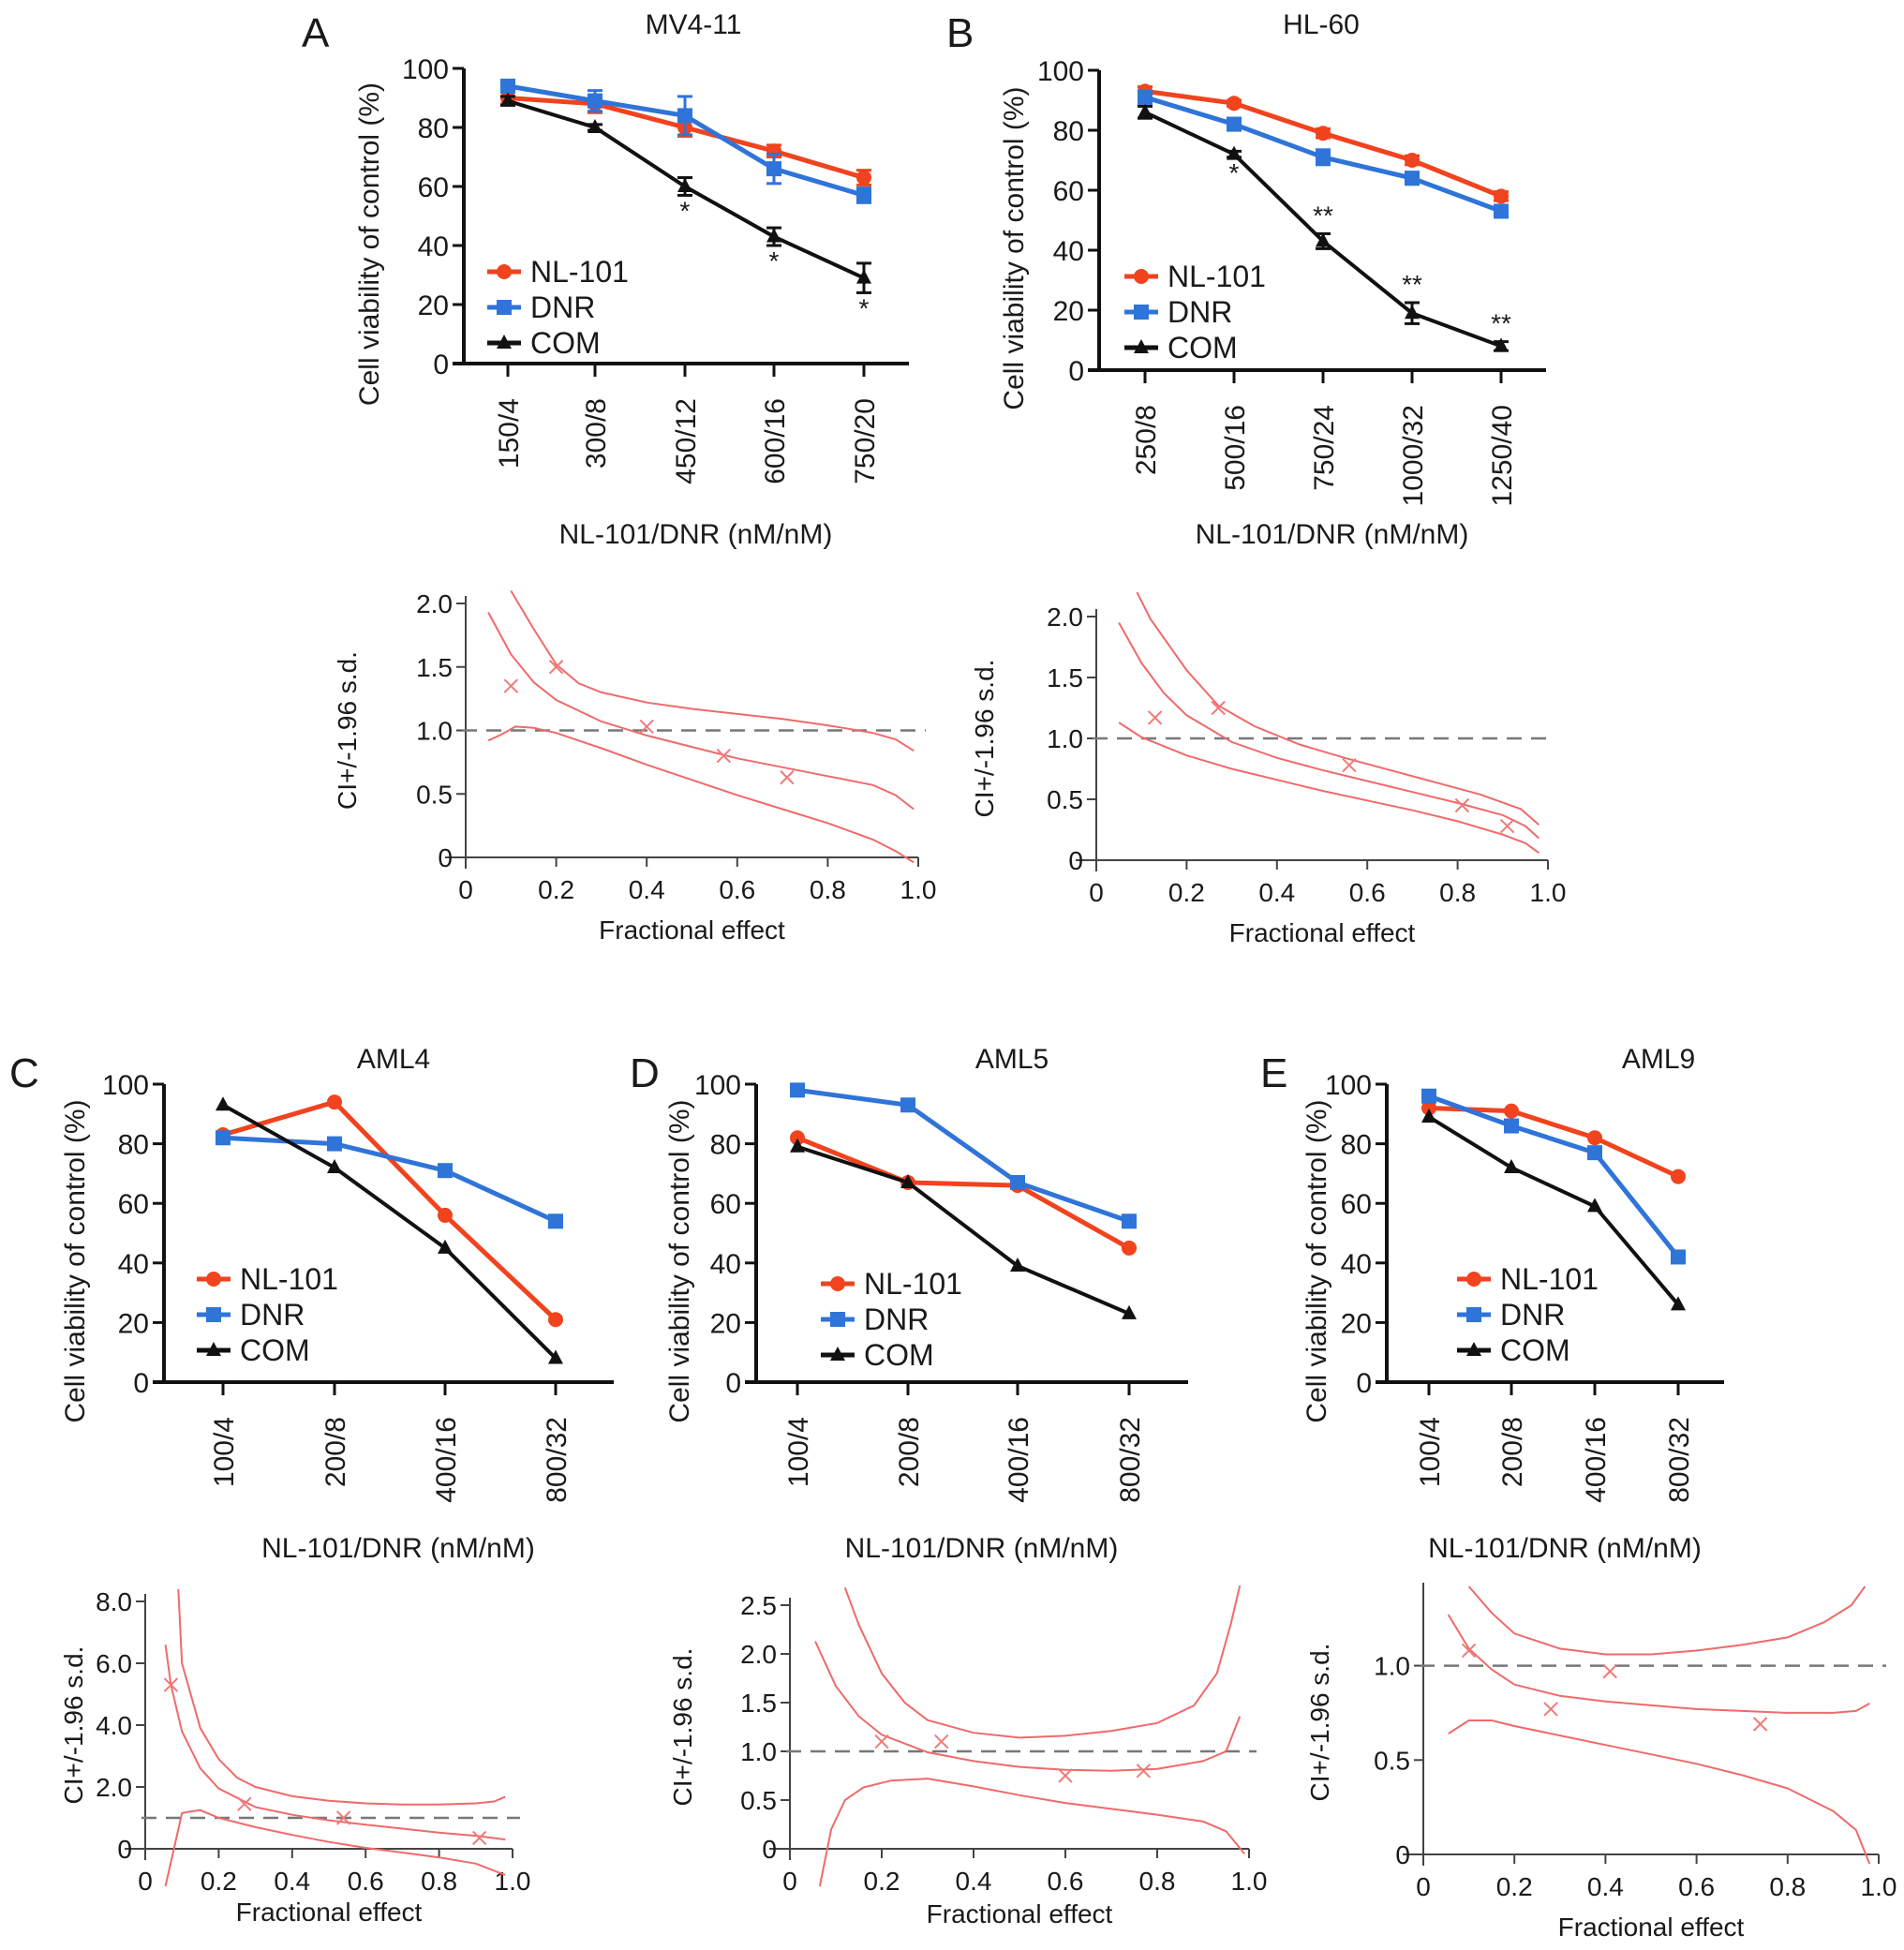 The image size is (1904, 1950). Describe the element at coordinates (909, 1452) in the screenshot. I see `x-tick-label: 200/8` at that location.